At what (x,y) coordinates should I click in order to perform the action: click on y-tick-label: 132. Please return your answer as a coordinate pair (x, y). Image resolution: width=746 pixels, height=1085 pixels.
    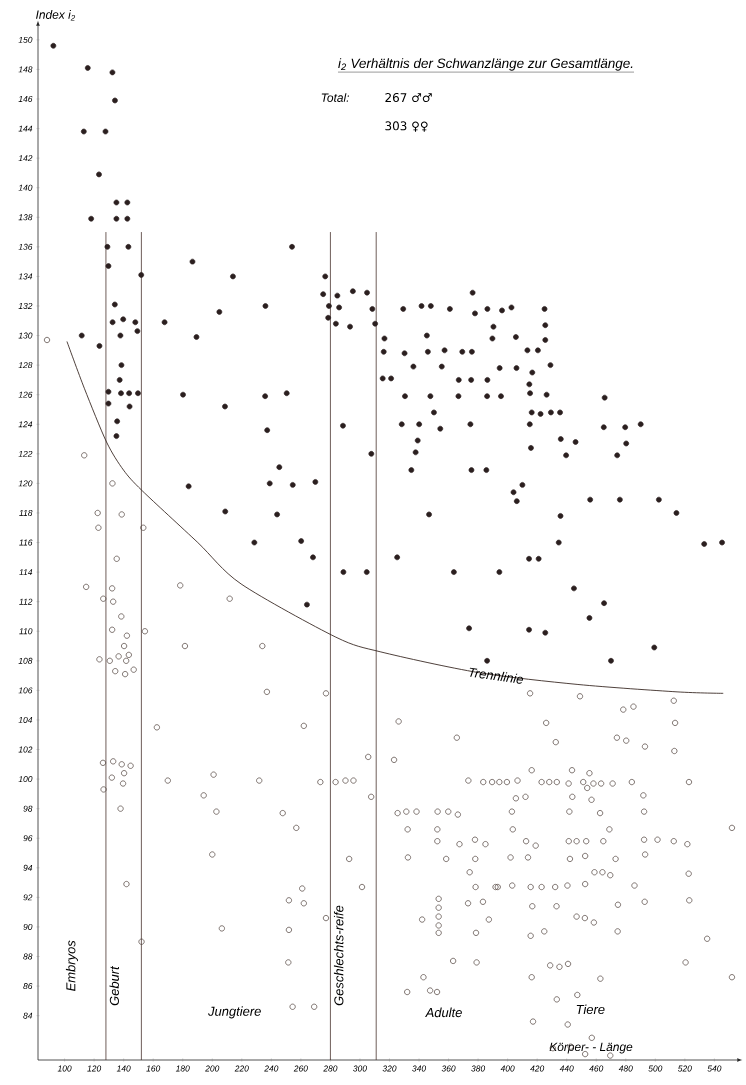
    Looking at the image, I should click on (25, 305).